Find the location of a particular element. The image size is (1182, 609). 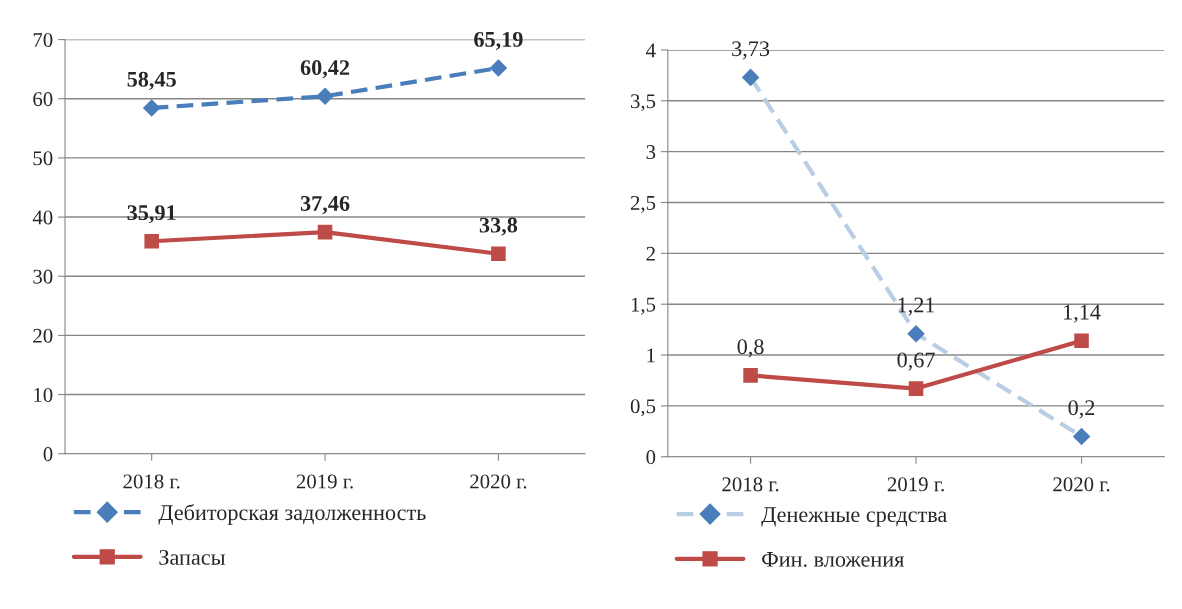

data-label: 33,8 is located at coordinates (498, 226).